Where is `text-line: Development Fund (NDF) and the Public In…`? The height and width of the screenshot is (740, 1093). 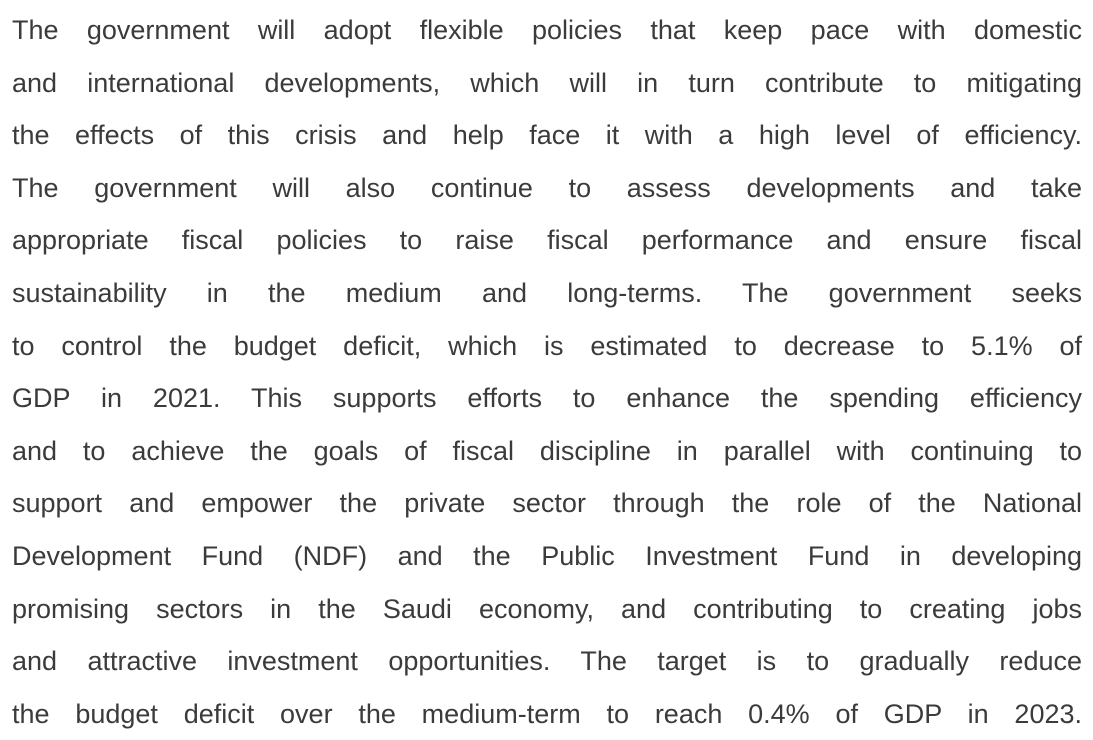
text-line: Development Fund (NDF) and the Public In… is located at coordinates (547, 555).